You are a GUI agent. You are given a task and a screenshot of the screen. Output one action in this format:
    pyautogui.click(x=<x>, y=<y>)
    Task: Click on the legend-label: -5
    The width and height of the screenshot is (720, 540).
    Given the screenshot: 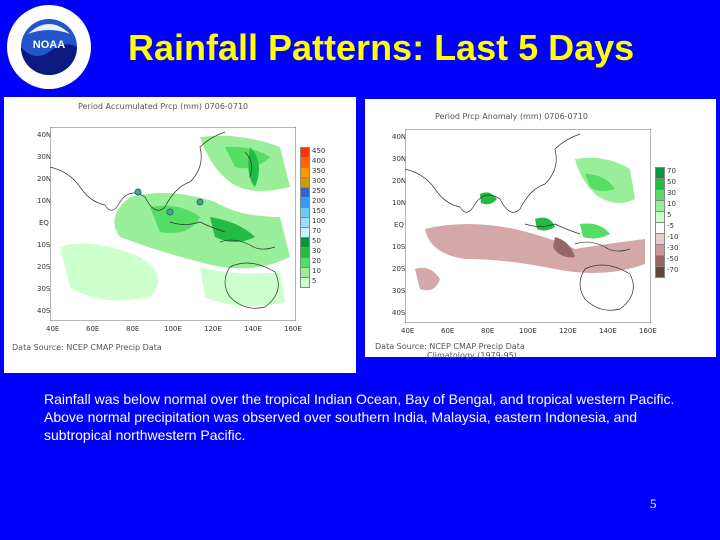 What is the action you would take?
    pyautogui.click(x=670, y=226)
    